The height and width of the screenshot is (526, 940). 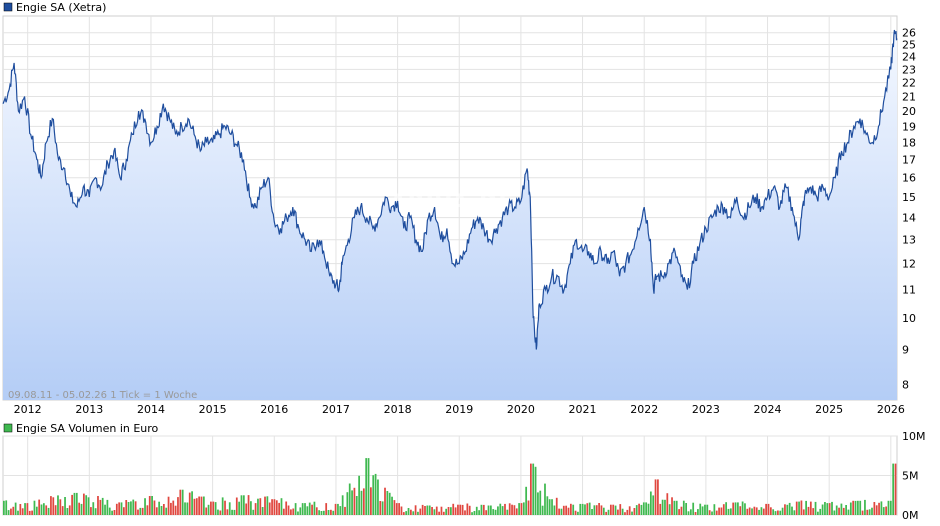 I want to click on x-tick-label: 2014, so click(x=151, y=409).